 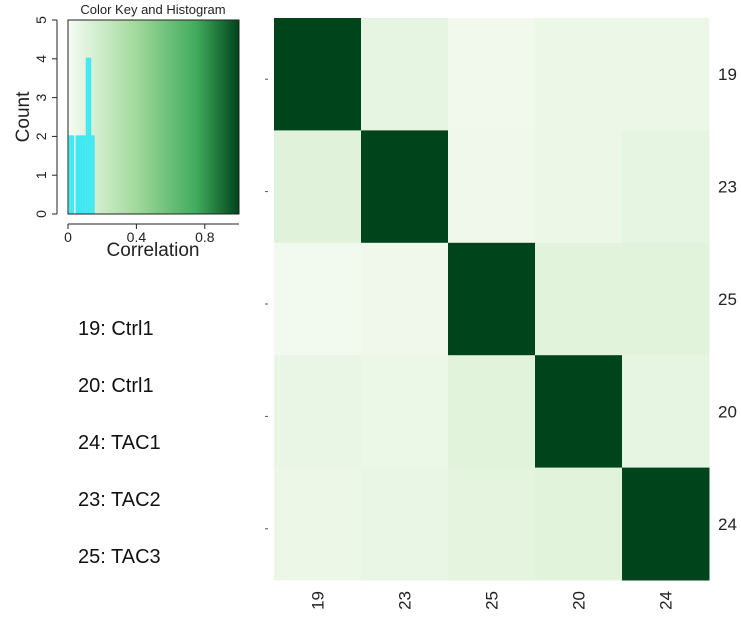 I want to click on heatmap-row-label: 23, so click(x=727, y=187).